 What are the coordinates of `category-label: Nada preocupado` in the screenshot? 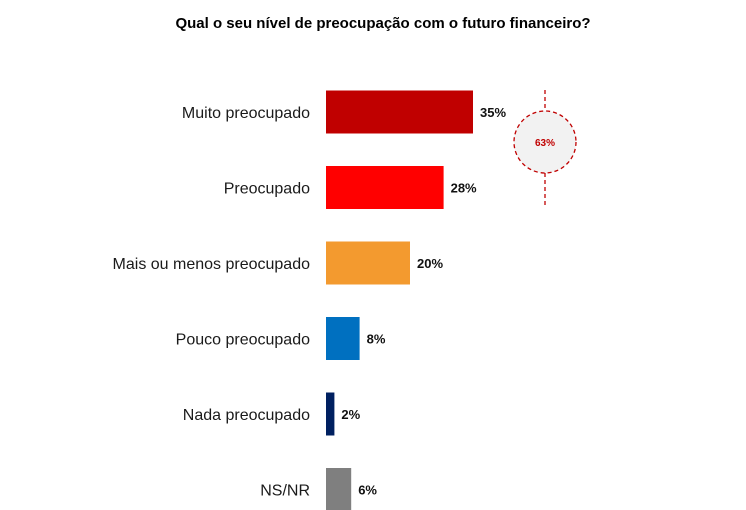 It's located at (246, 415).